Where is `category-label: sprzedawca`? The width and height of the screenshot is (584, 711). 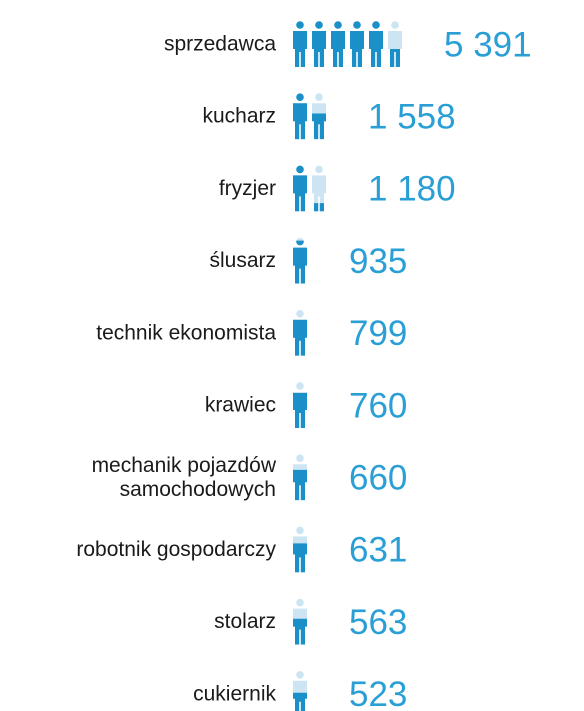
category-label: sprzedawca is located at coordinates (220, 44).